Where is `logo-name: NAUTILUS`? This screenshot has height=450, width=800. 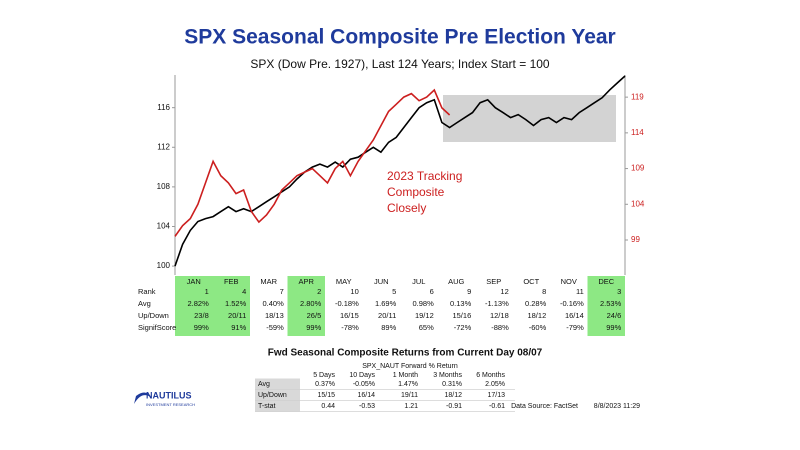 logo-name: NAUTILUS is located at coordinates (169, 395).